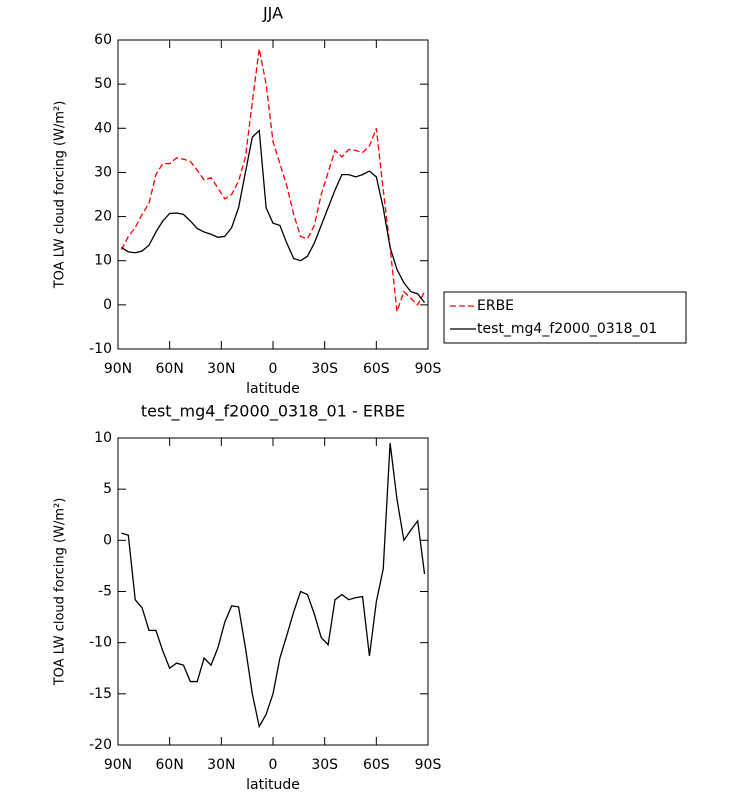 The width and height of the screenshot is (732, 801). What do you see at coordinates (103, 217) in the screenshot?
I see `y-tick-label: 20` at bounding box center [103, 217].